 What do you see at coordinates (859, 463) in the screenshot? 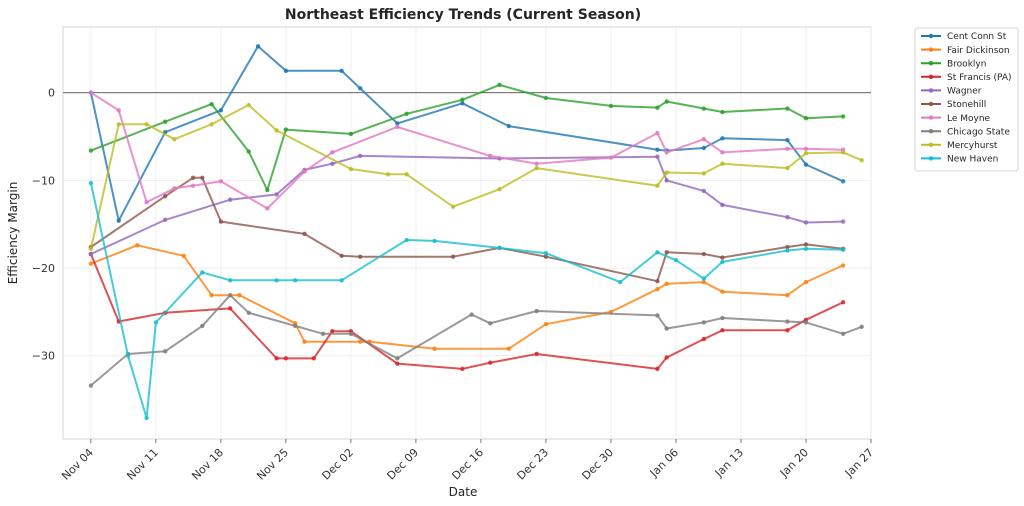
I see `x-tick-label: Jan 27` at bounding box center [859, 463].